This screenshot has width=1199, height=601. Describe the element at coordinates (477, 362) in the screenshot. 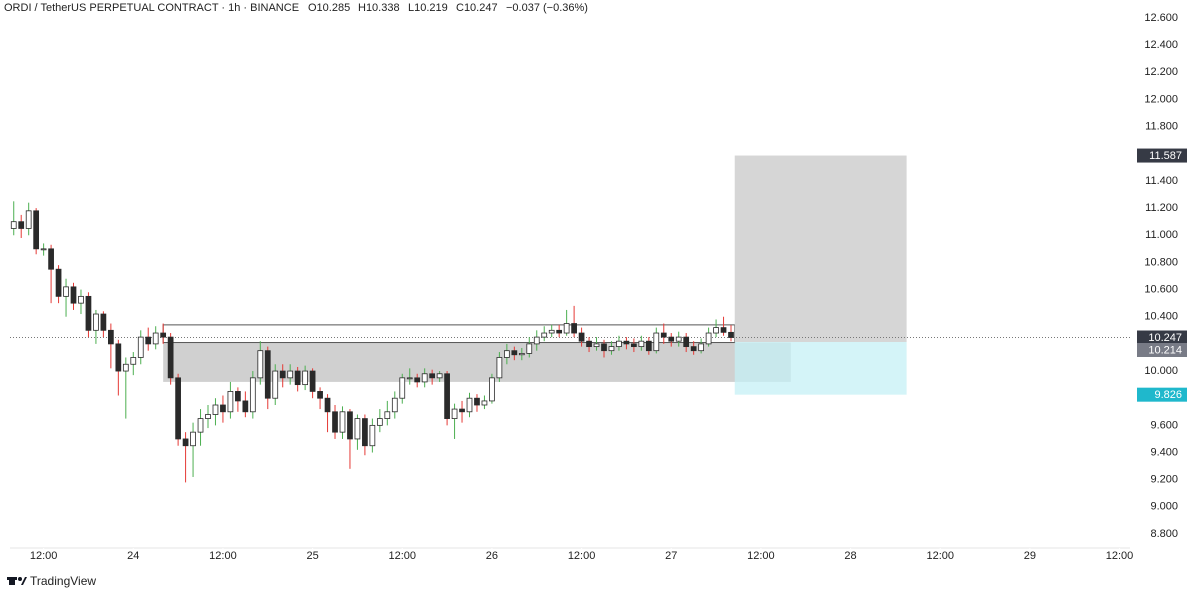

I see `demand-zone` at that location.